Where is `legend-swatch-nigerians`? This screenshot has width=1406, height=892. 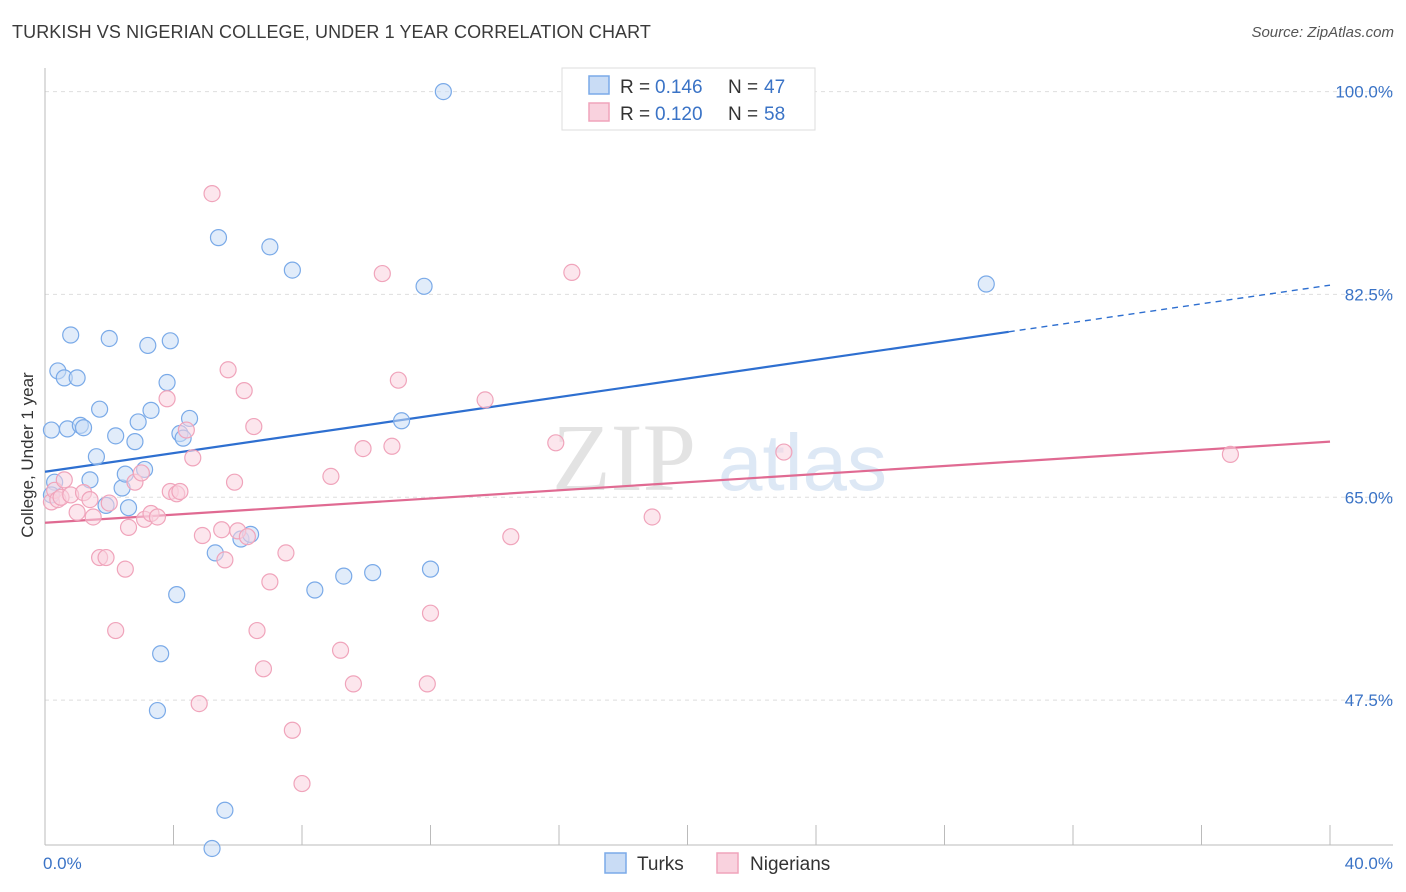
legend-swatch-nigerians is located at coordinates (599, 112).